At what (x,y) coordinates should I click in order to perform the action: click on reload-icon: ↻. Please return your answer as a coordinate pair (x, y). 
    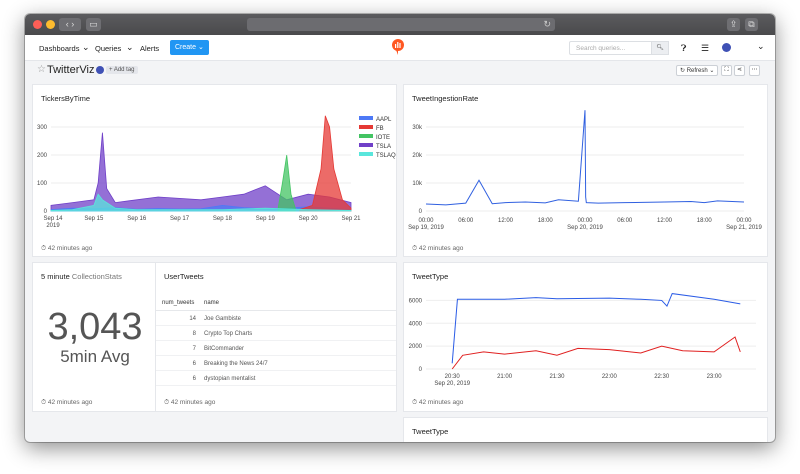
    Looking at the image, I should click on (547, 24).